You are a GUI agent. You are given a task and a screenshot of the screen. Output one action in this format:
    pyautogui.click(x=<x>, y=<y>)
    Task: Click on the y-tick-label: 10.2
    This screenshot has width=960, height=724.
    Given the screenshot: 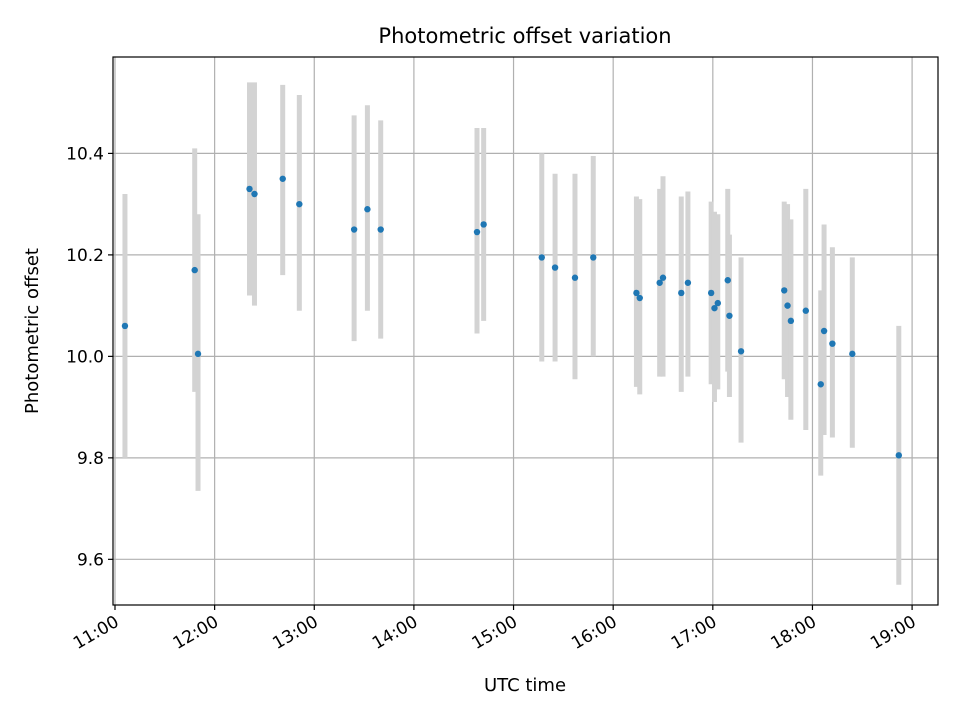 What is the action you would take?
    pyautogui.click(x=85, y=256)
    